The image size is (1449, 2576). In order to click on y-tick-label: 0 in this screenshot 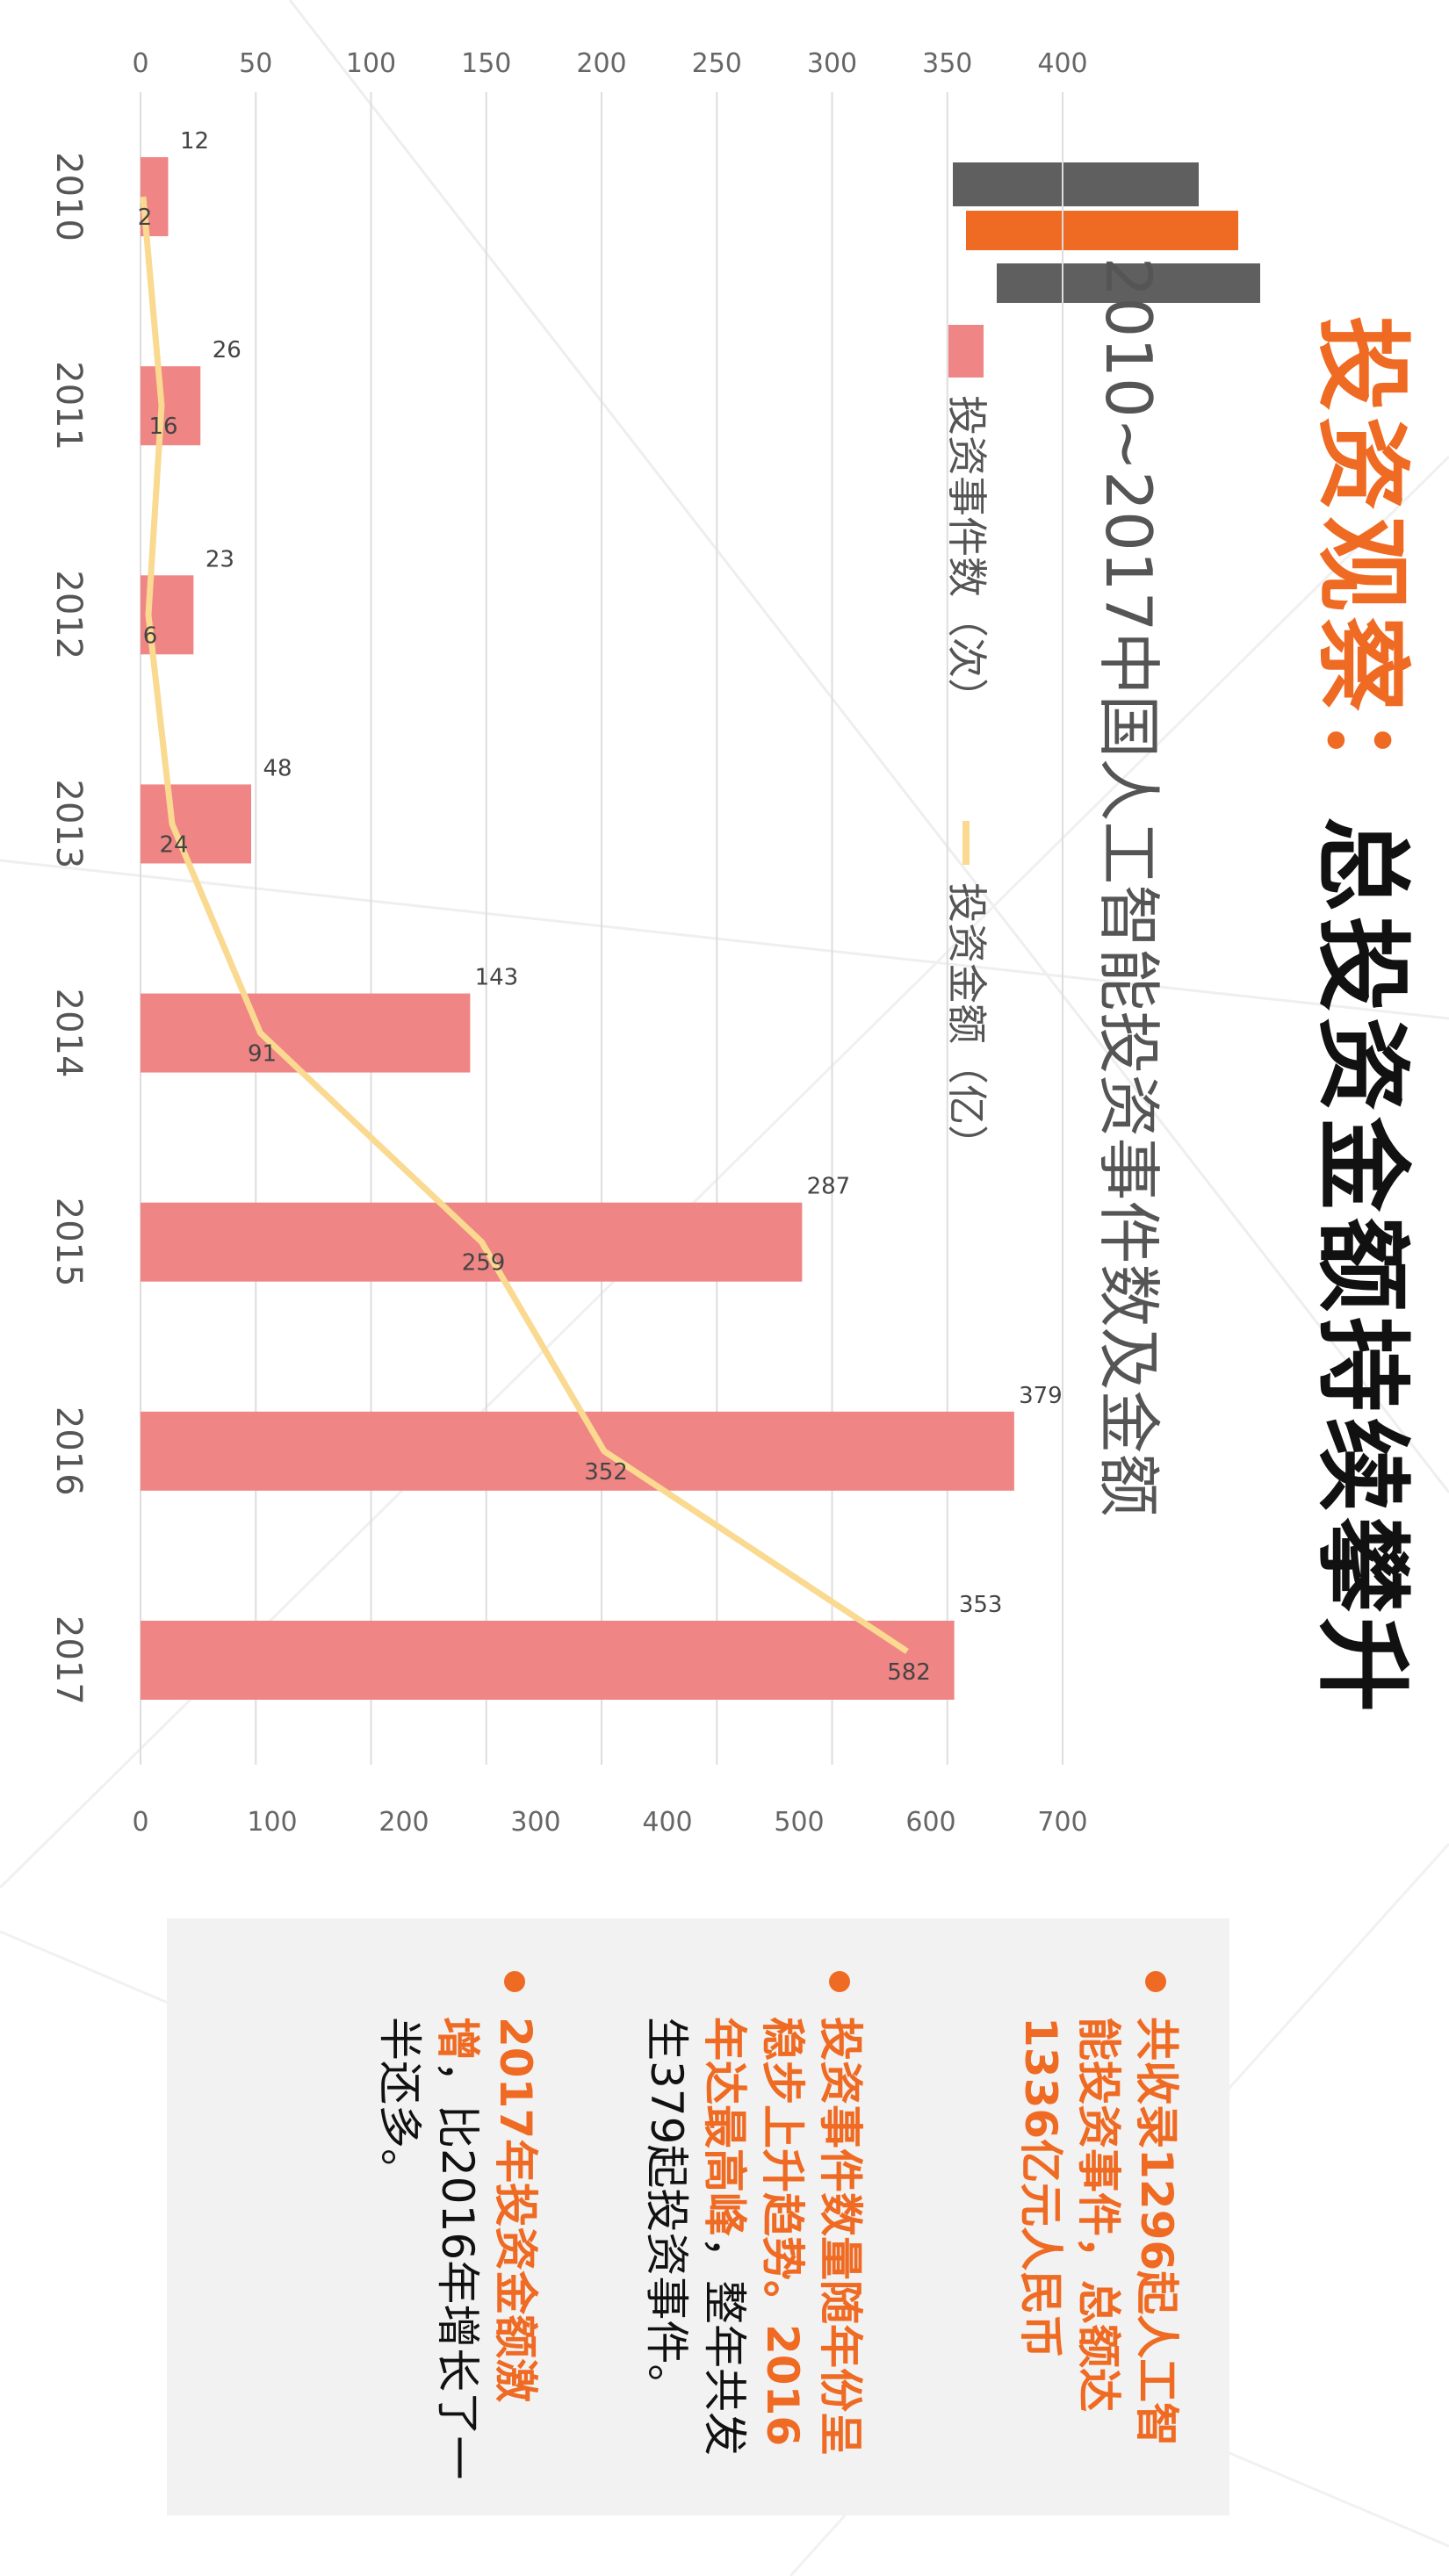, I will do `click(140, 63)`.